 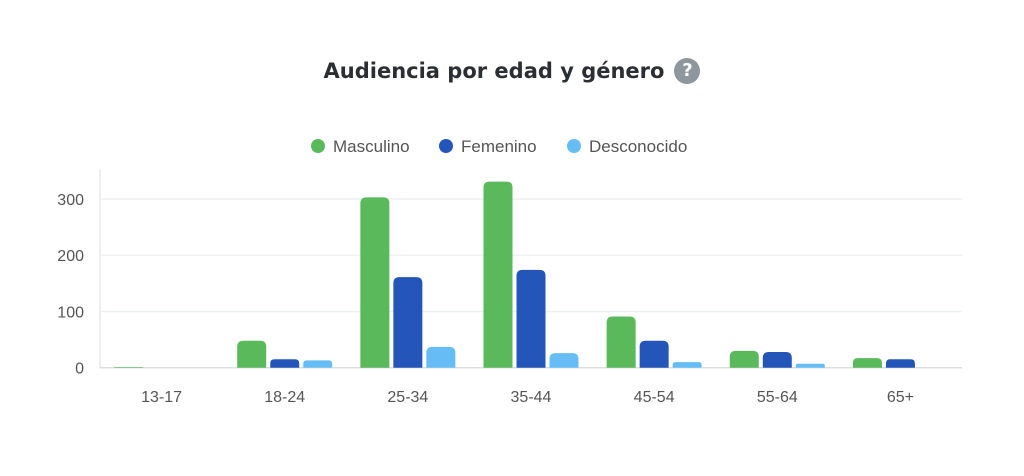 I want to click on x-tick-label: 45-54, so click(x=654, y=397).